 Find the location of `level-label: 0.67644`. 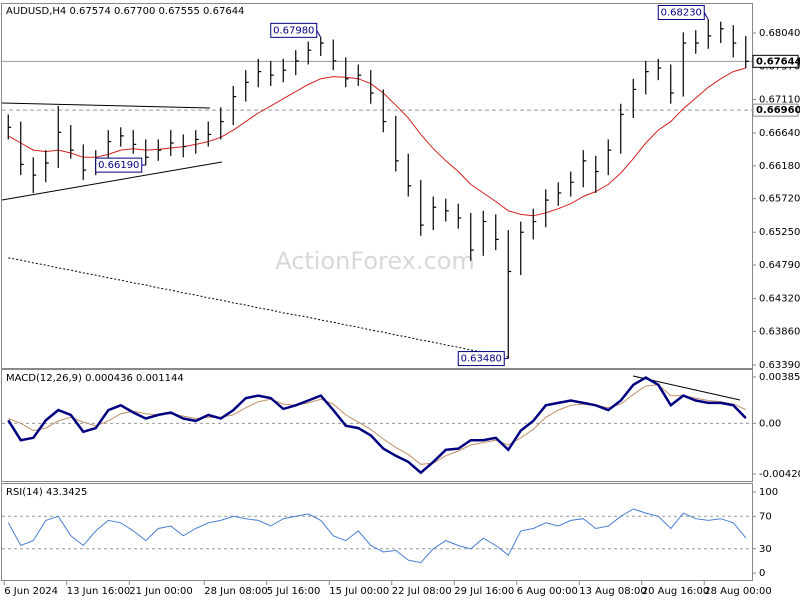

level-label: 0.67644 is located at coordinates (778, 61).